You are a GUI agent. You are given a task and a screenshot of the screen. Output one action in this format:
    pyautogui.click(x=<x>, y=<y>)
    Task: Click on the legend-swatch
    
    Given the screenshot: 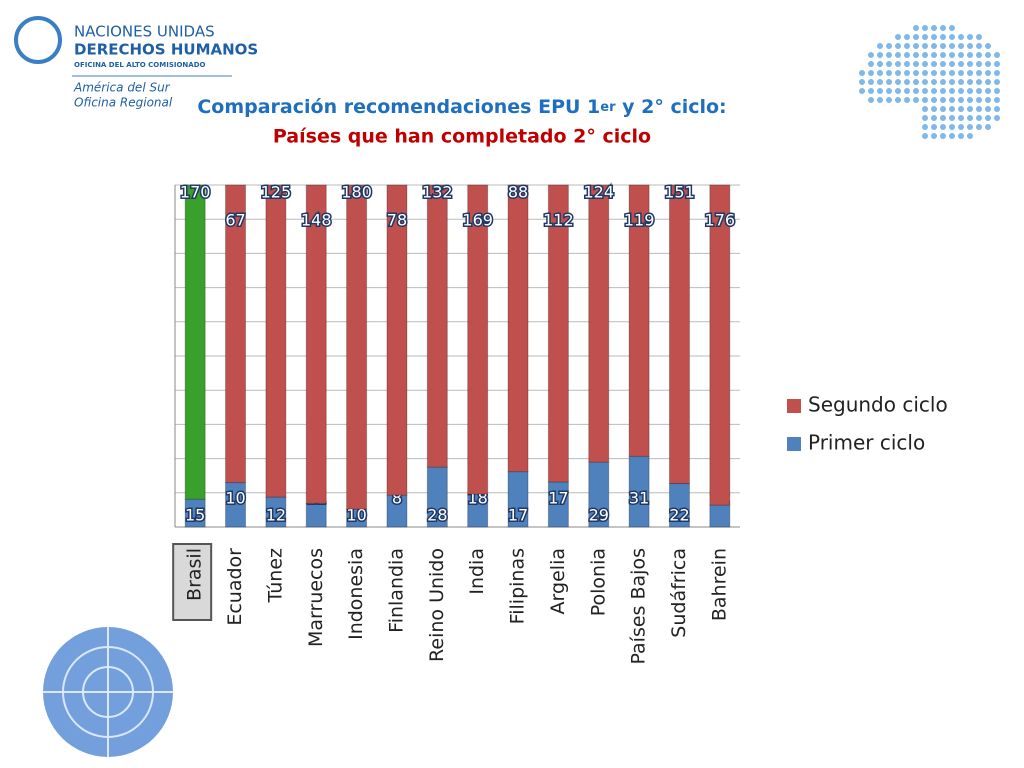 What is the action you would take?
    pyautogui.click(x=794, y=406)
    